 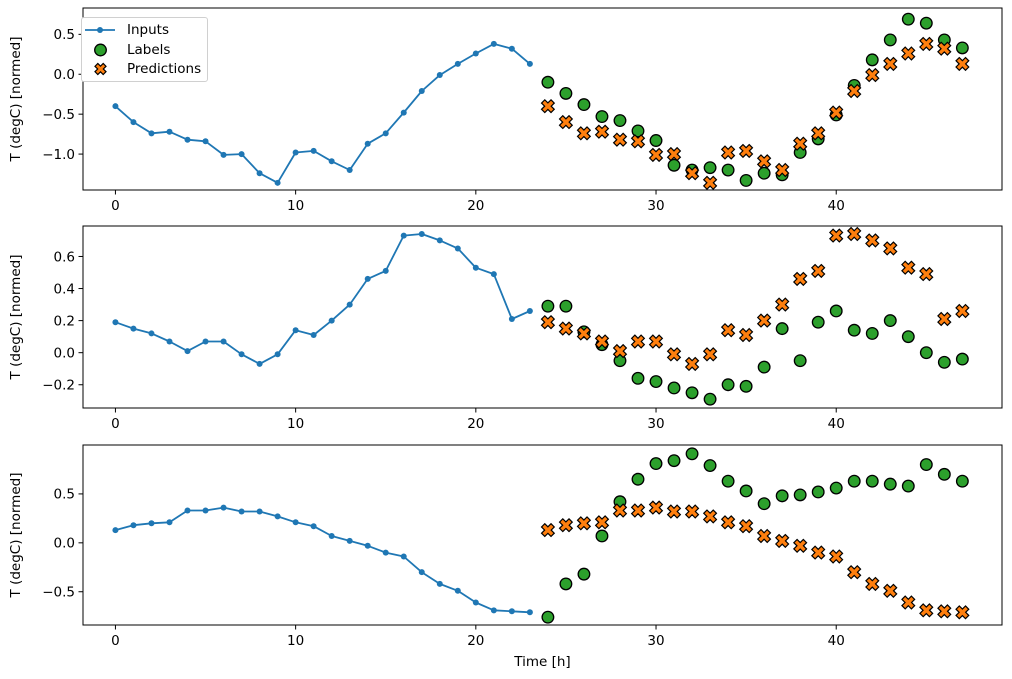 What do you see at coordinates (64, 495) in the screenshot?
I see `y-tick-label: 0.5` at bounding box center [64, 495].